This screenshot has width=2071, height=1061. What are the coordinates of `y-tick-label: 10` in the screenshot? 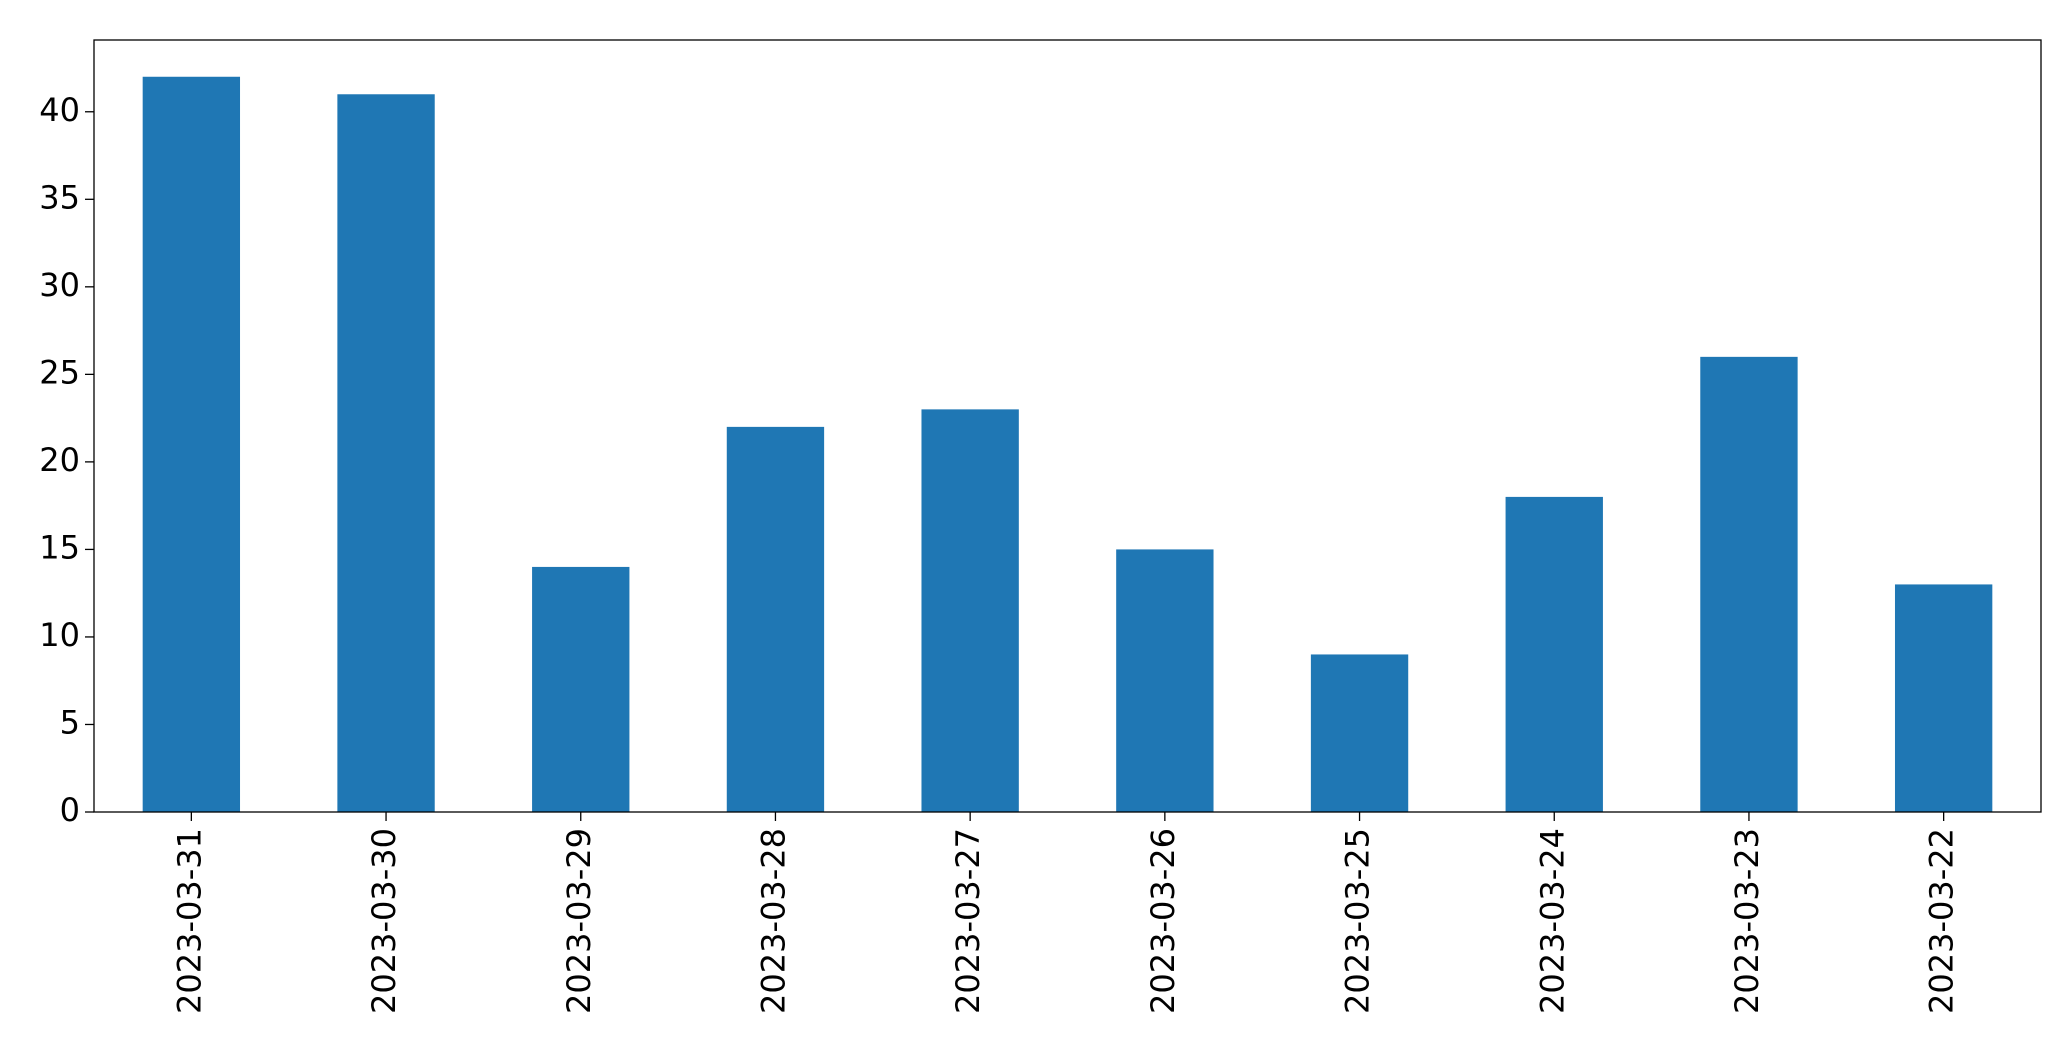 It's located at (59, 635).